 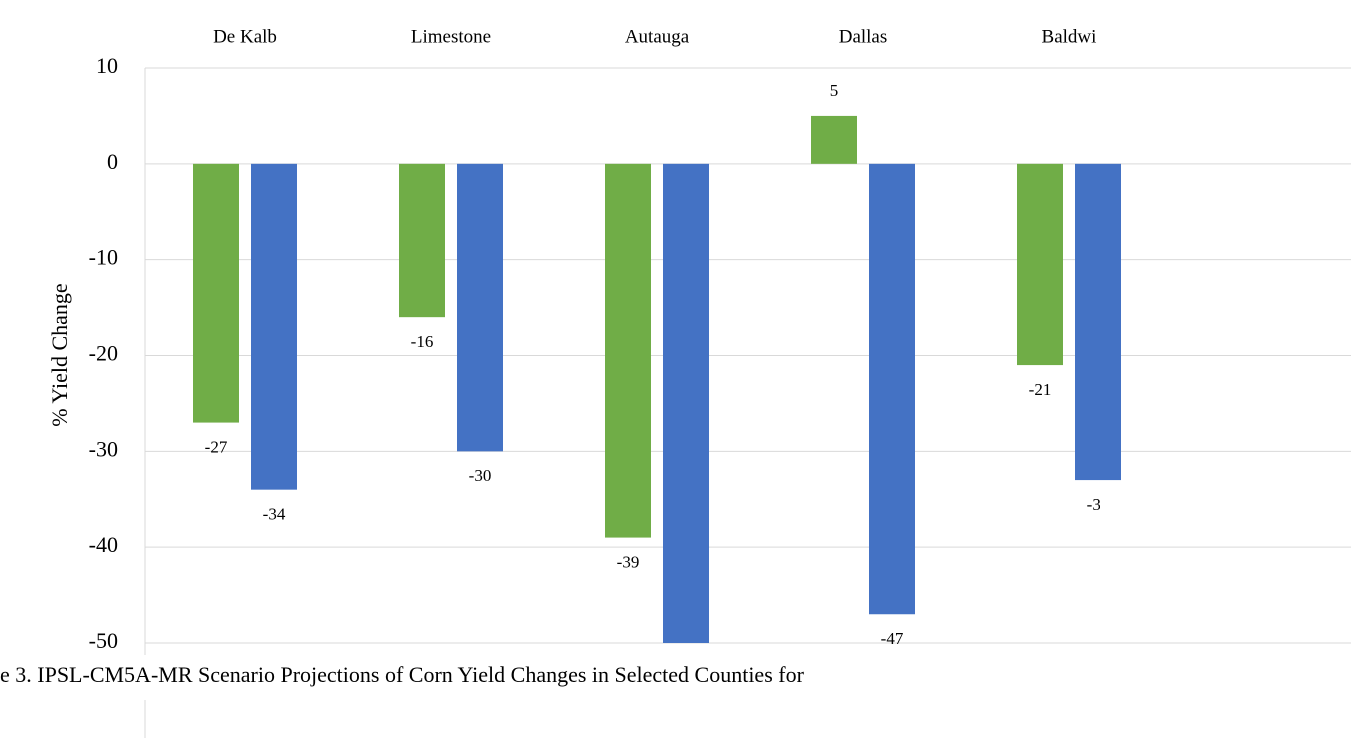 I want to click on data-label: -34, so click(x=274, y=514).